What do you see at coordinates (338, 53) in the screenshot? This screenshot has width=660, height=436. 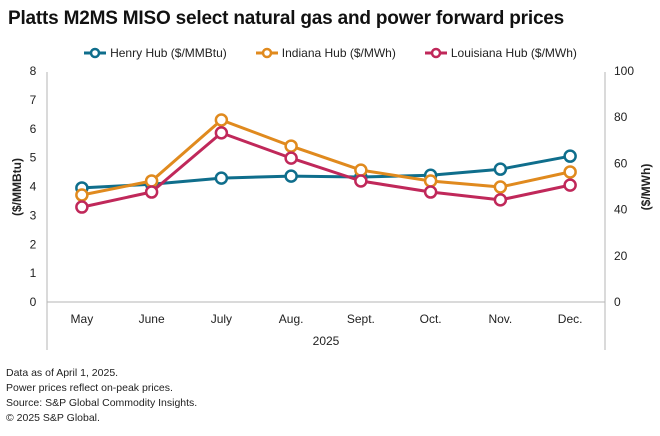 I see `legend-label-indiana-hub: Indiana Hub ($/MWh)` at bounding box center [338, 53].